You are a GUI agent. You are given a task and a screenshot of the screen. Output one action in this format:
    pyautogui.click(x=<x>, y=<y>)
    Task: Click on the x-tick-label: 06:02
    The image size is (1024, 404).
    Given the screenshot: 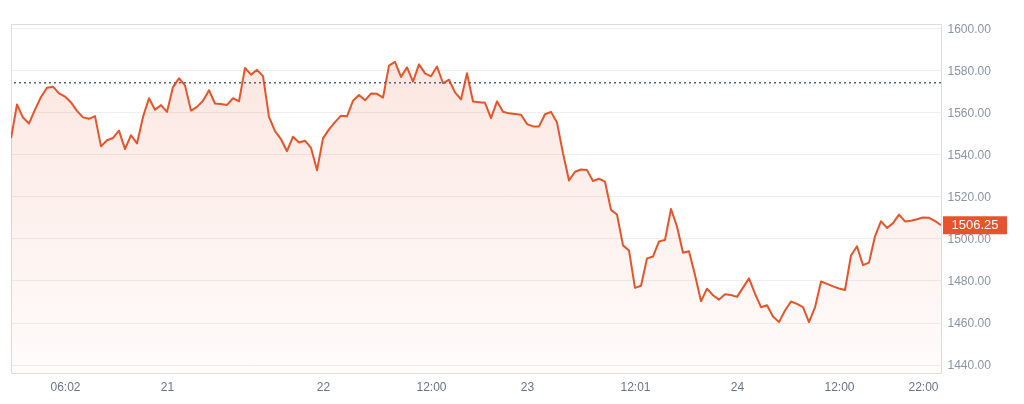 What is the action you would take?
    pyautogui.click(x=65, y=386)
    